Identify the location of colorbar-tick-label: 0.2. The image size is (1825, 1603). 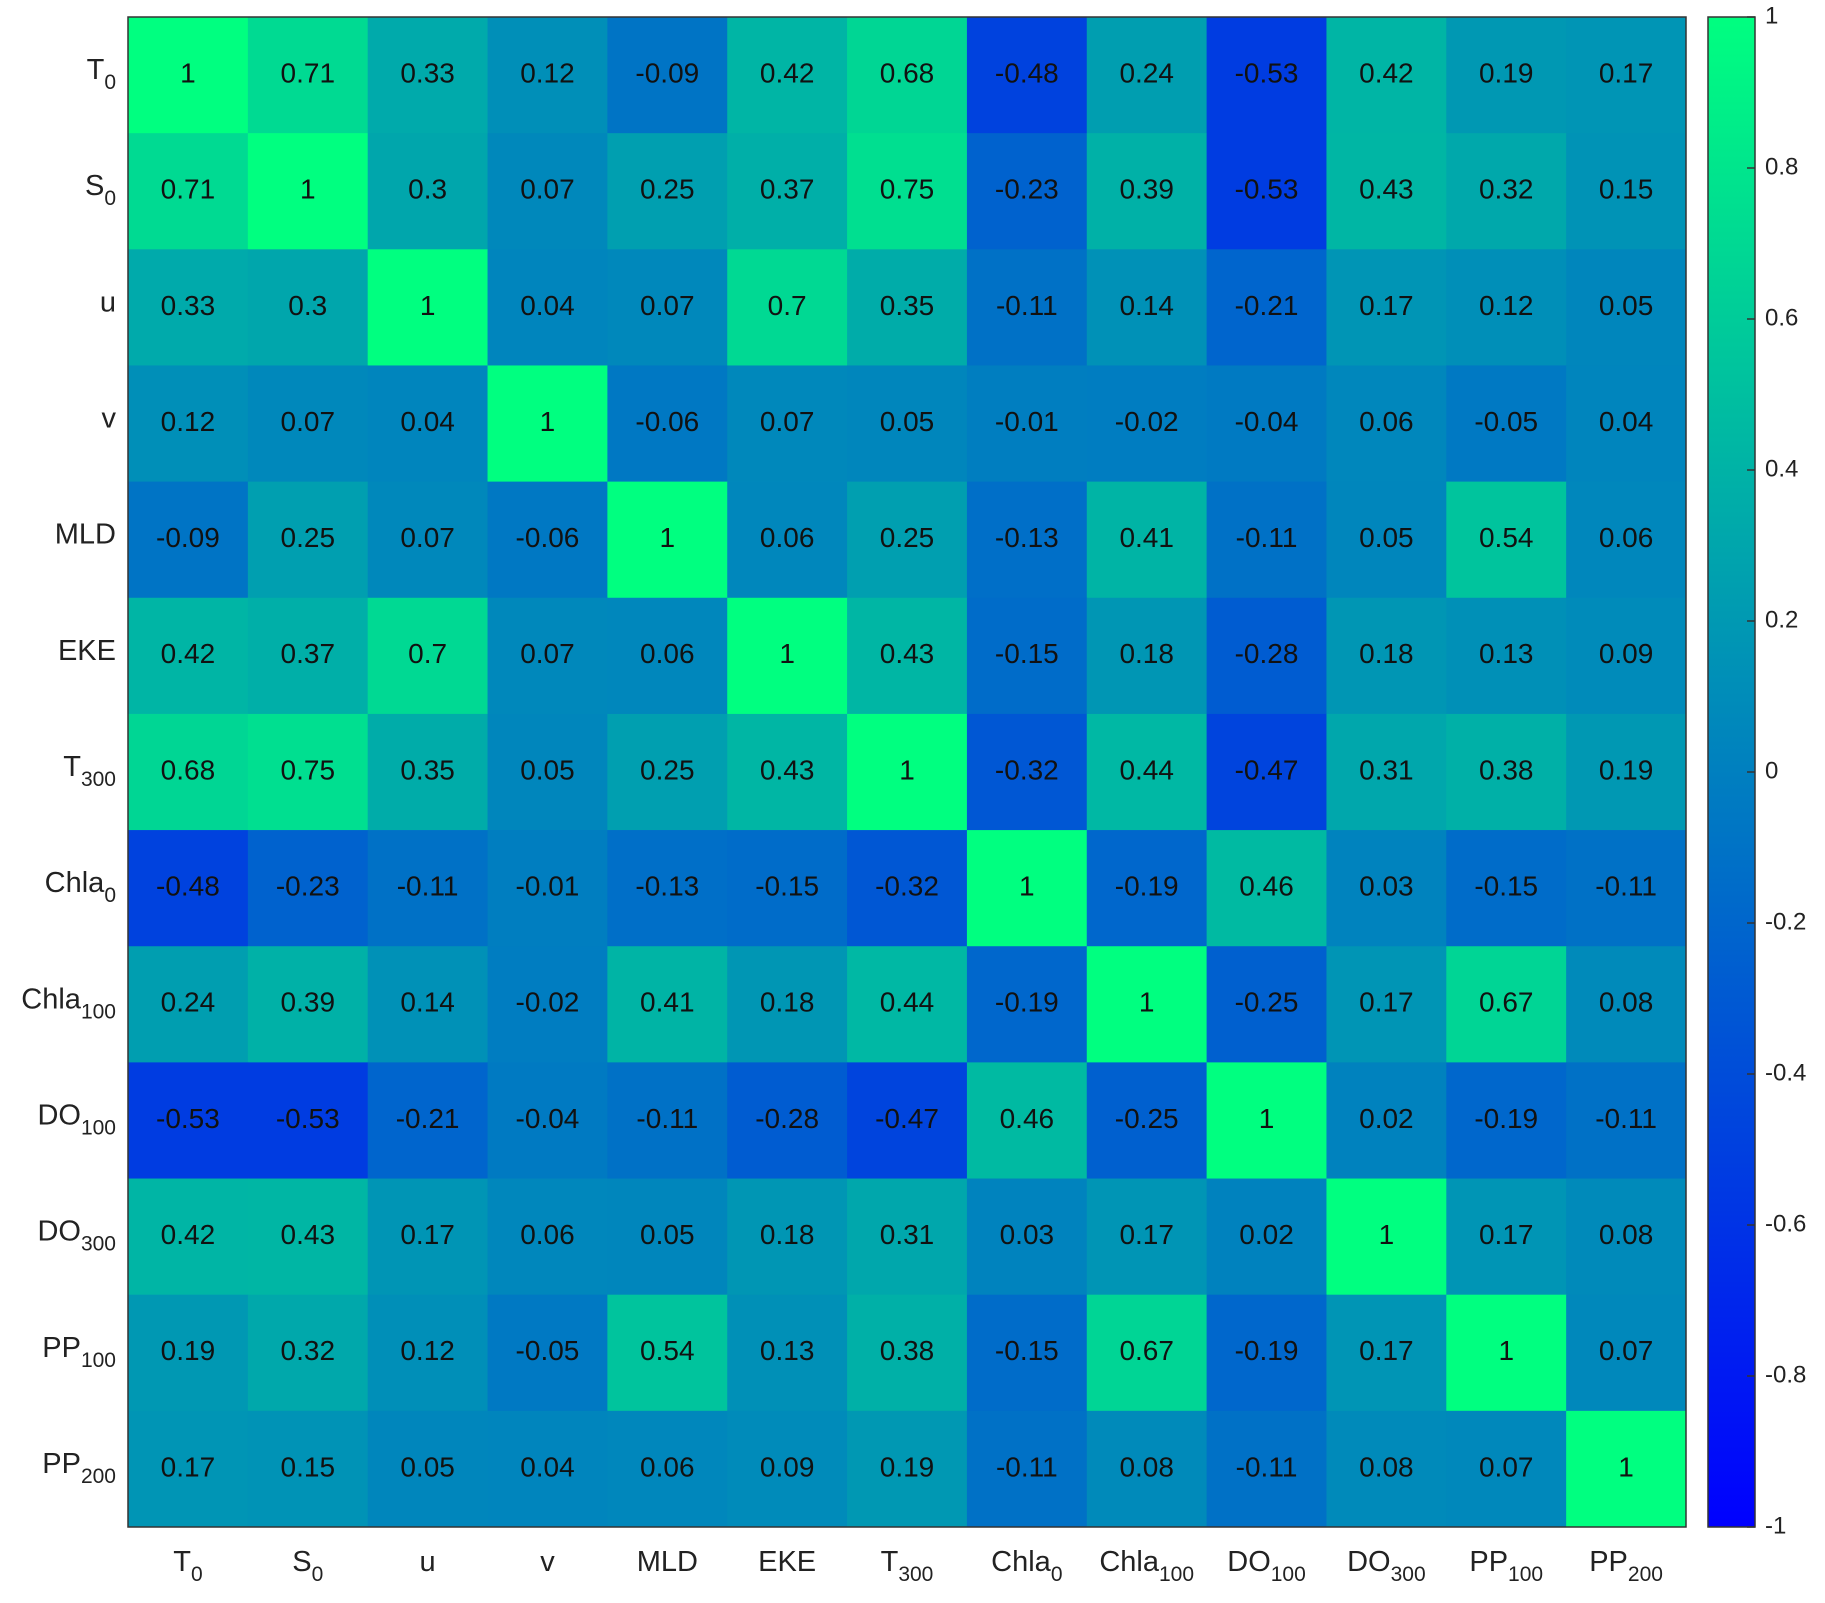
(1781, 619).